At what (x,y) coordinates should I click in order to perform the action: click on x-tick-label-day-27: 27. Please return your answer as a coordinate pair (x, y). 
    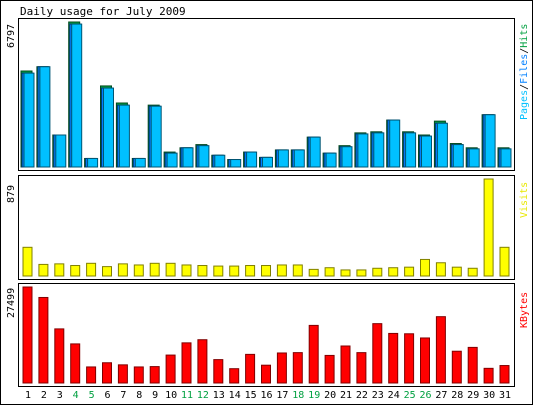
    Looking at the image, I should click on (441, 395).